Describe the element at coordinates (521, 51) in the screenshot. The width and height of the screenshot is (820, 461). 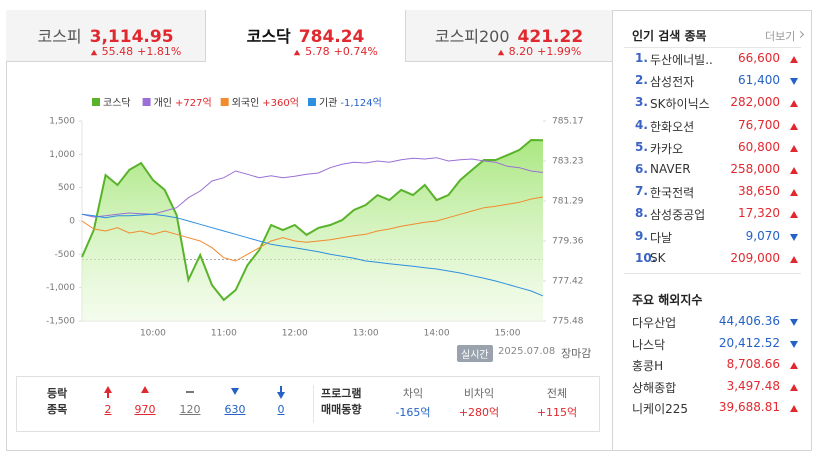
I see `change-value: 8.20` at that location.